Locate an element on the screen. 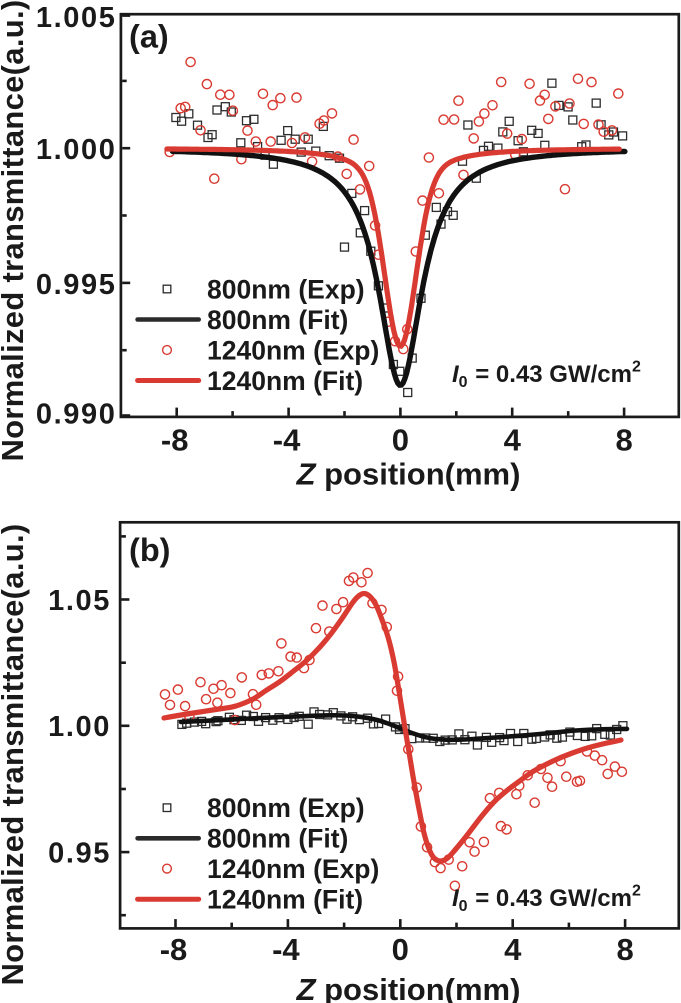 Image resolution: width=681 pixels, height=1003 pixels. svg-text: 1.00 is located at coordinates (79, 727).